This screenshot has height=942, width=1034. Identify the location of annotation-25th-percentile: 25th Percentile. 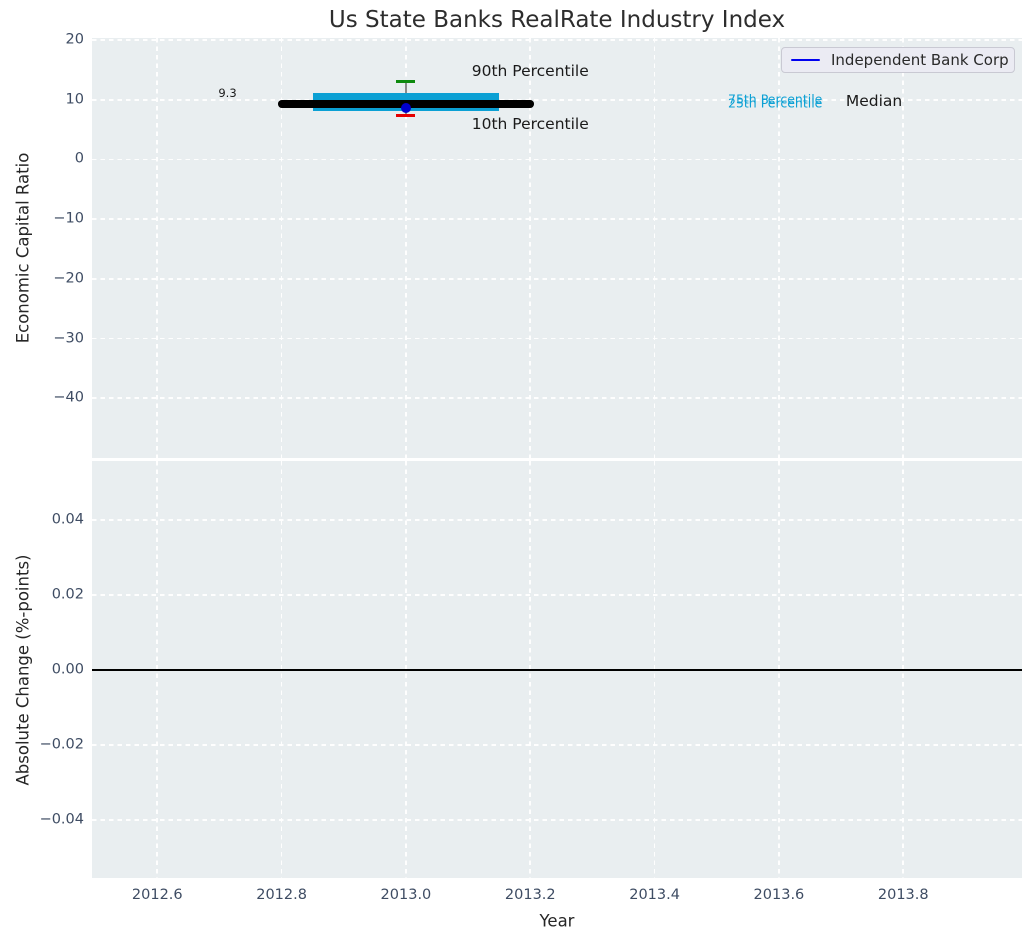
(775, 103).